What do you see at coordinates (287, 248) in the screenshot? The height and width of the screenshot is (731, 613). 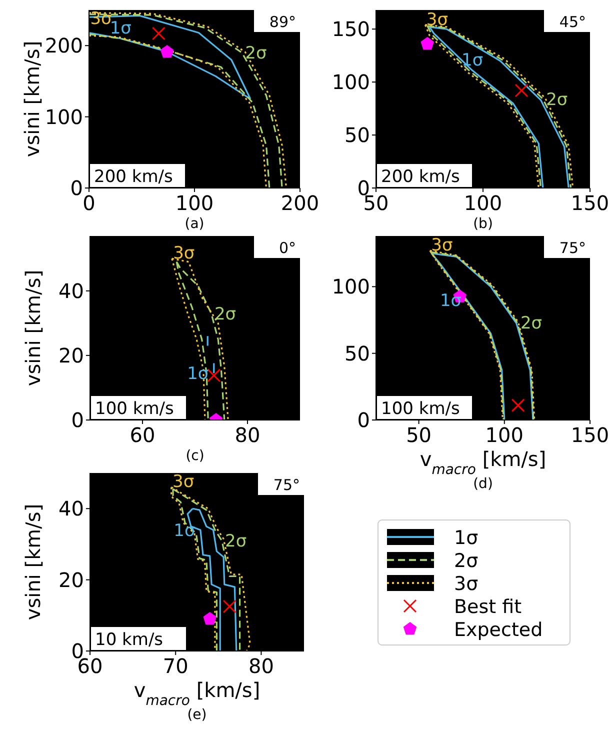 I see `annotation: 0°` at bounding box center [287, 248].